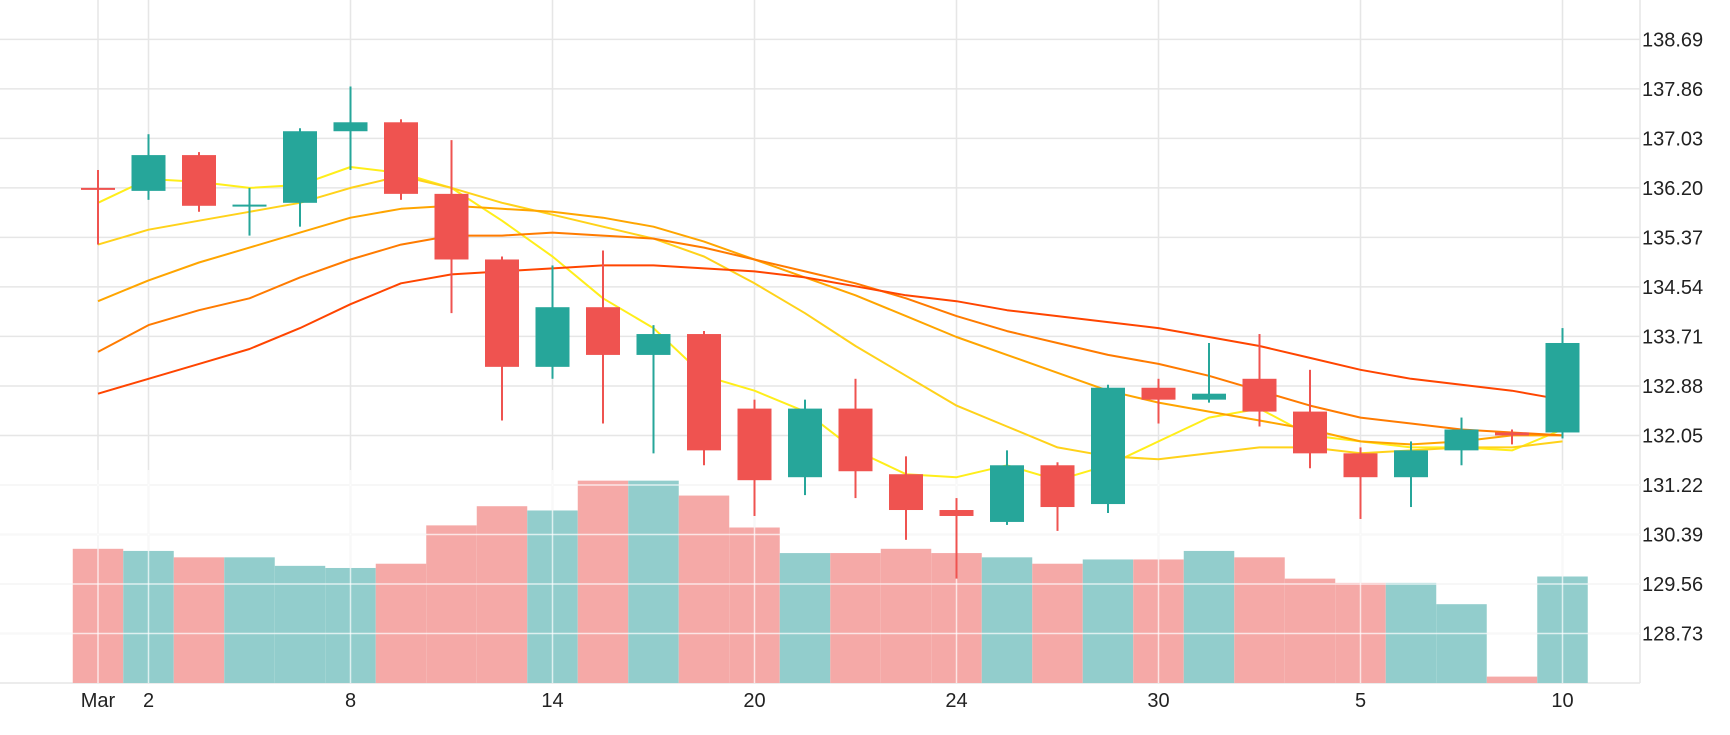  What do you see at coordinates (1672, 288) in the screenshot?
I see `y-tick-label: 134.54` at bounding box center [1672, 288].